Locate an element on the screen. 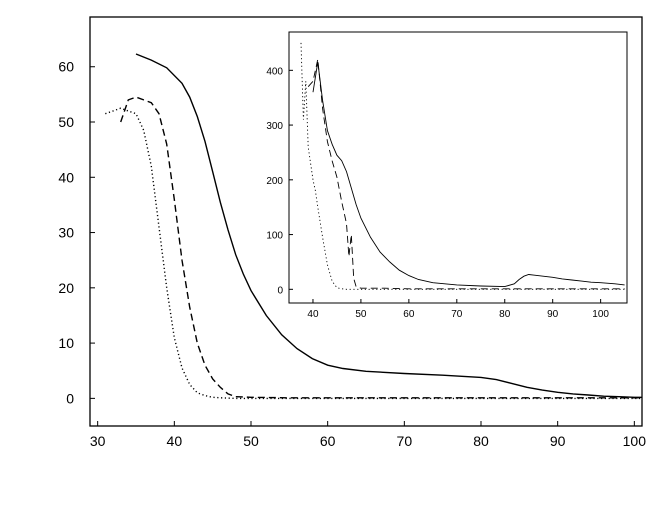 This screenshot has width=663, height=523. main-y-tick-label: 30 is located at coordinates (66, 233).